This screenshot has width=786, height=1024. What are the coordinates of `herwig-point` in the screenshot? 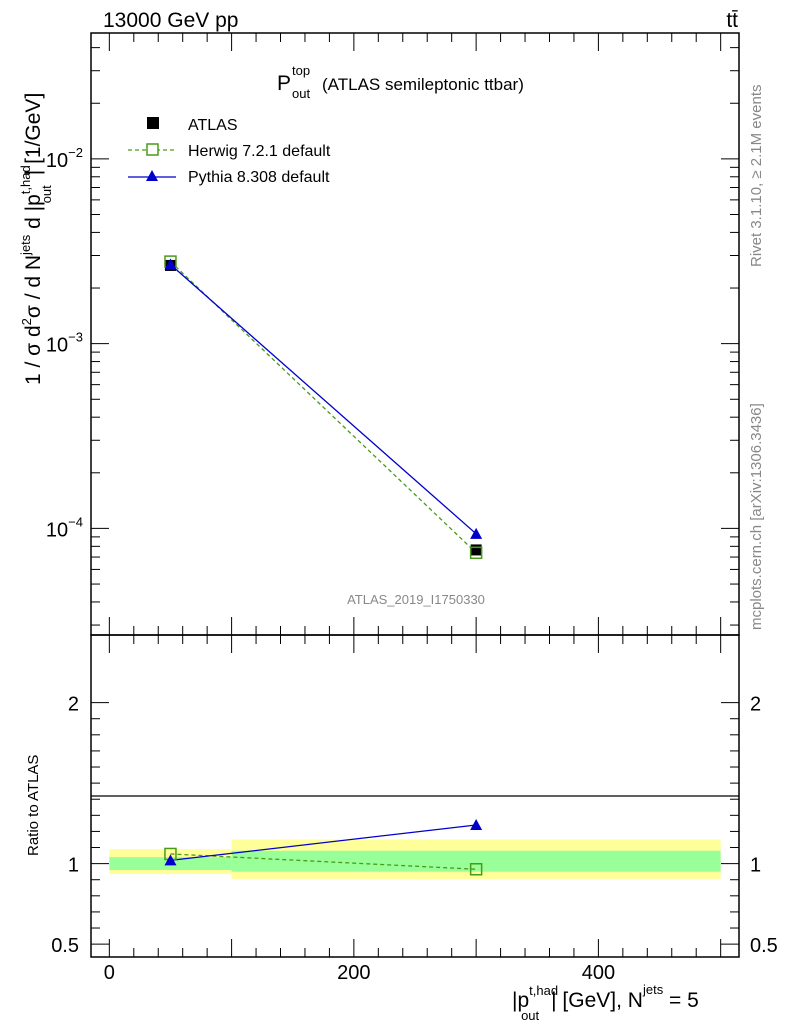 It's located at (476, 553).